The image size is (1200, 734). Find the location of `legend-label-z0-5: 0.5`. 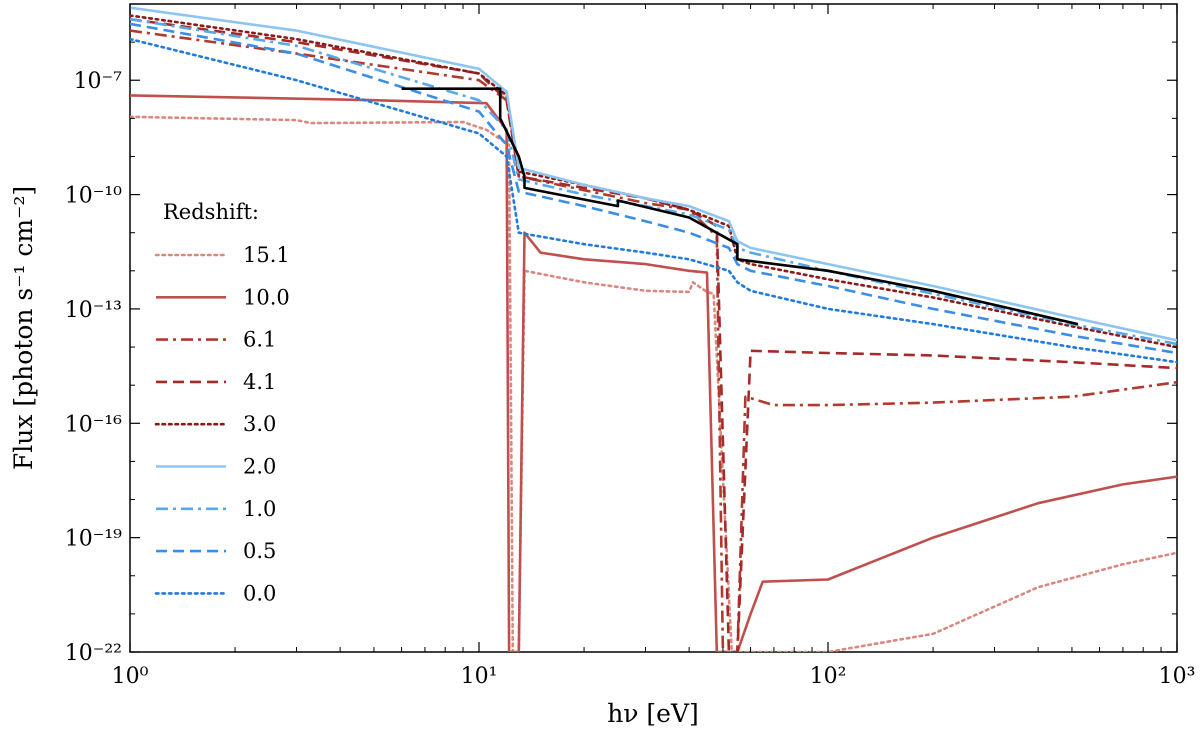

legend-label-z0-5: 0.5 is located at coordinates (259, 551).